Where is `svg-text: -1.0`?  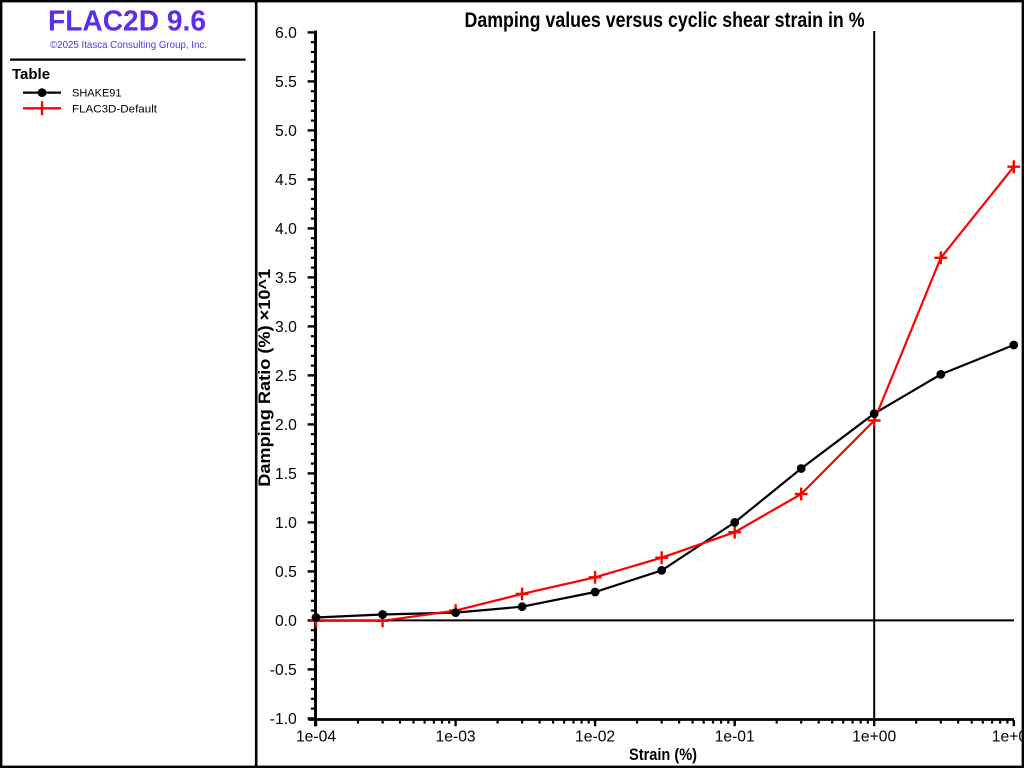 svg-text: -1.0 is located at coordinates (283, 719).